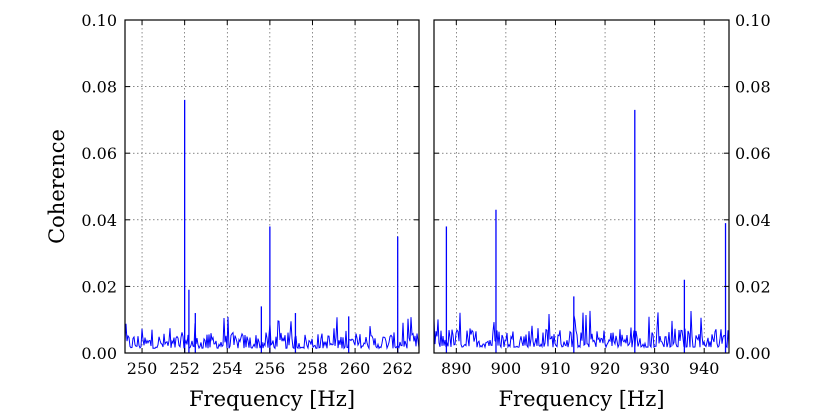  What do you see at coordinates (581, 399) in the screenshot?
I see `right-xaxis-label: Frequency [Hz]` at bounding box center [581, 399].